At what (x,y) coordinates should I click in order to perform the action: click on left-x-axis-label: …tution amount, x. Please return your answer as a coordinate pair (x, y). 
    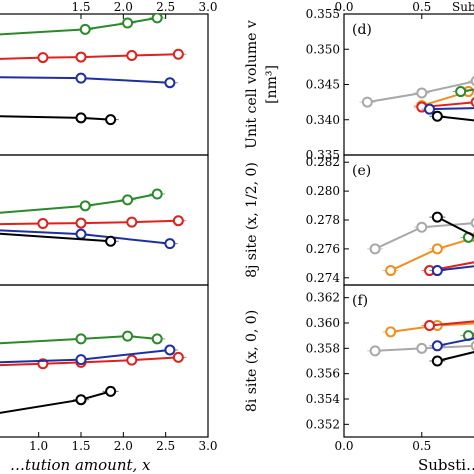
    Looking at the image, I should click on (80, 465).